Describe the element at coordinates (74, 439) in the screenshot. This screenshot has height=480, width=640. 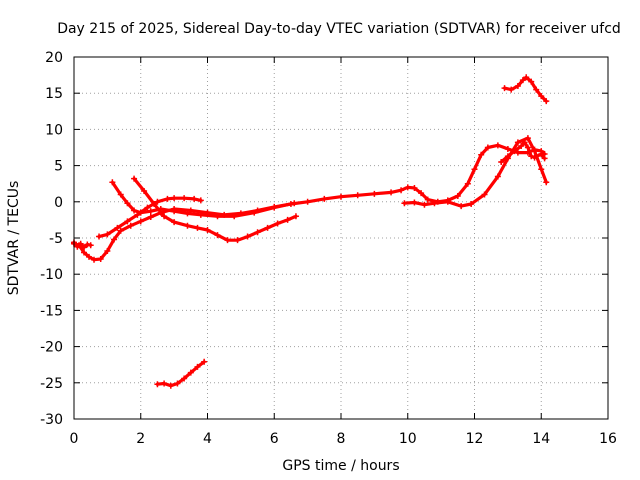
I see `x-tick-label: 0` at that location.